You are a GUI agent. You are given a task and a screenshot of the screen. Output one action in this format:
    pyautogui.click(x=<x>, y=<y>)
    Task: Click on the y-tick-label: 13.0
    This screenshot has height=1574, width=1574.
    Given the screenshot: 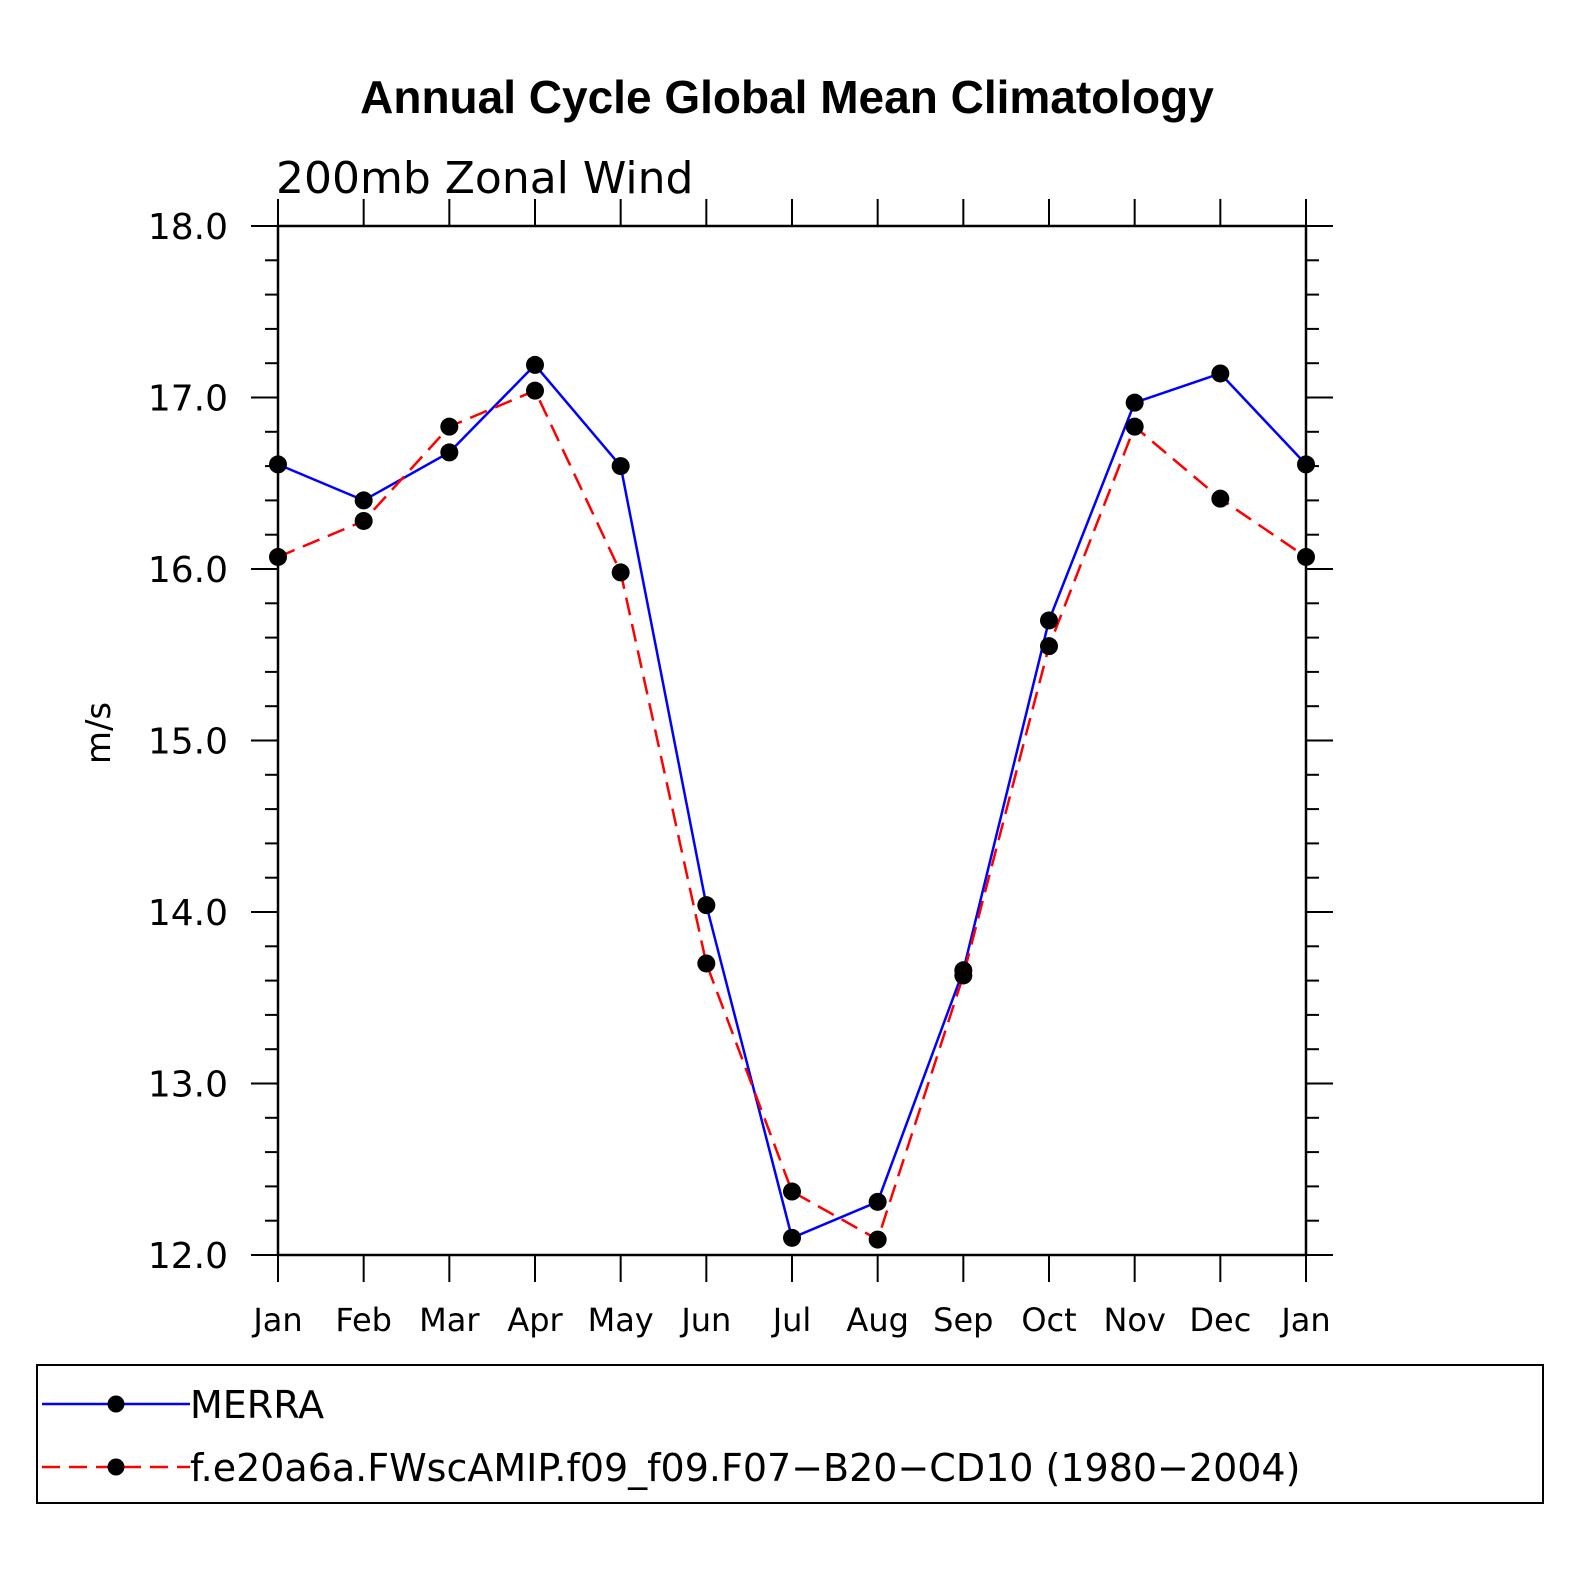 What is the action you would take?
    pyautogui.click(x=188, y=1085)
    